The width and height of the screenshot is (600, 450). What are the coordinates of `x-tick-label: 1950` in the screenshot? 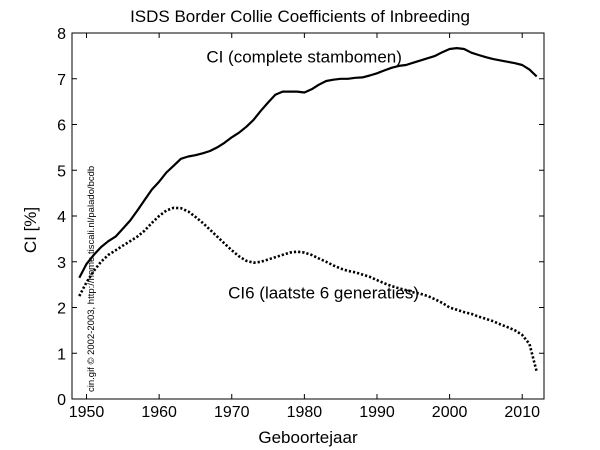 It's located at (87, 412).